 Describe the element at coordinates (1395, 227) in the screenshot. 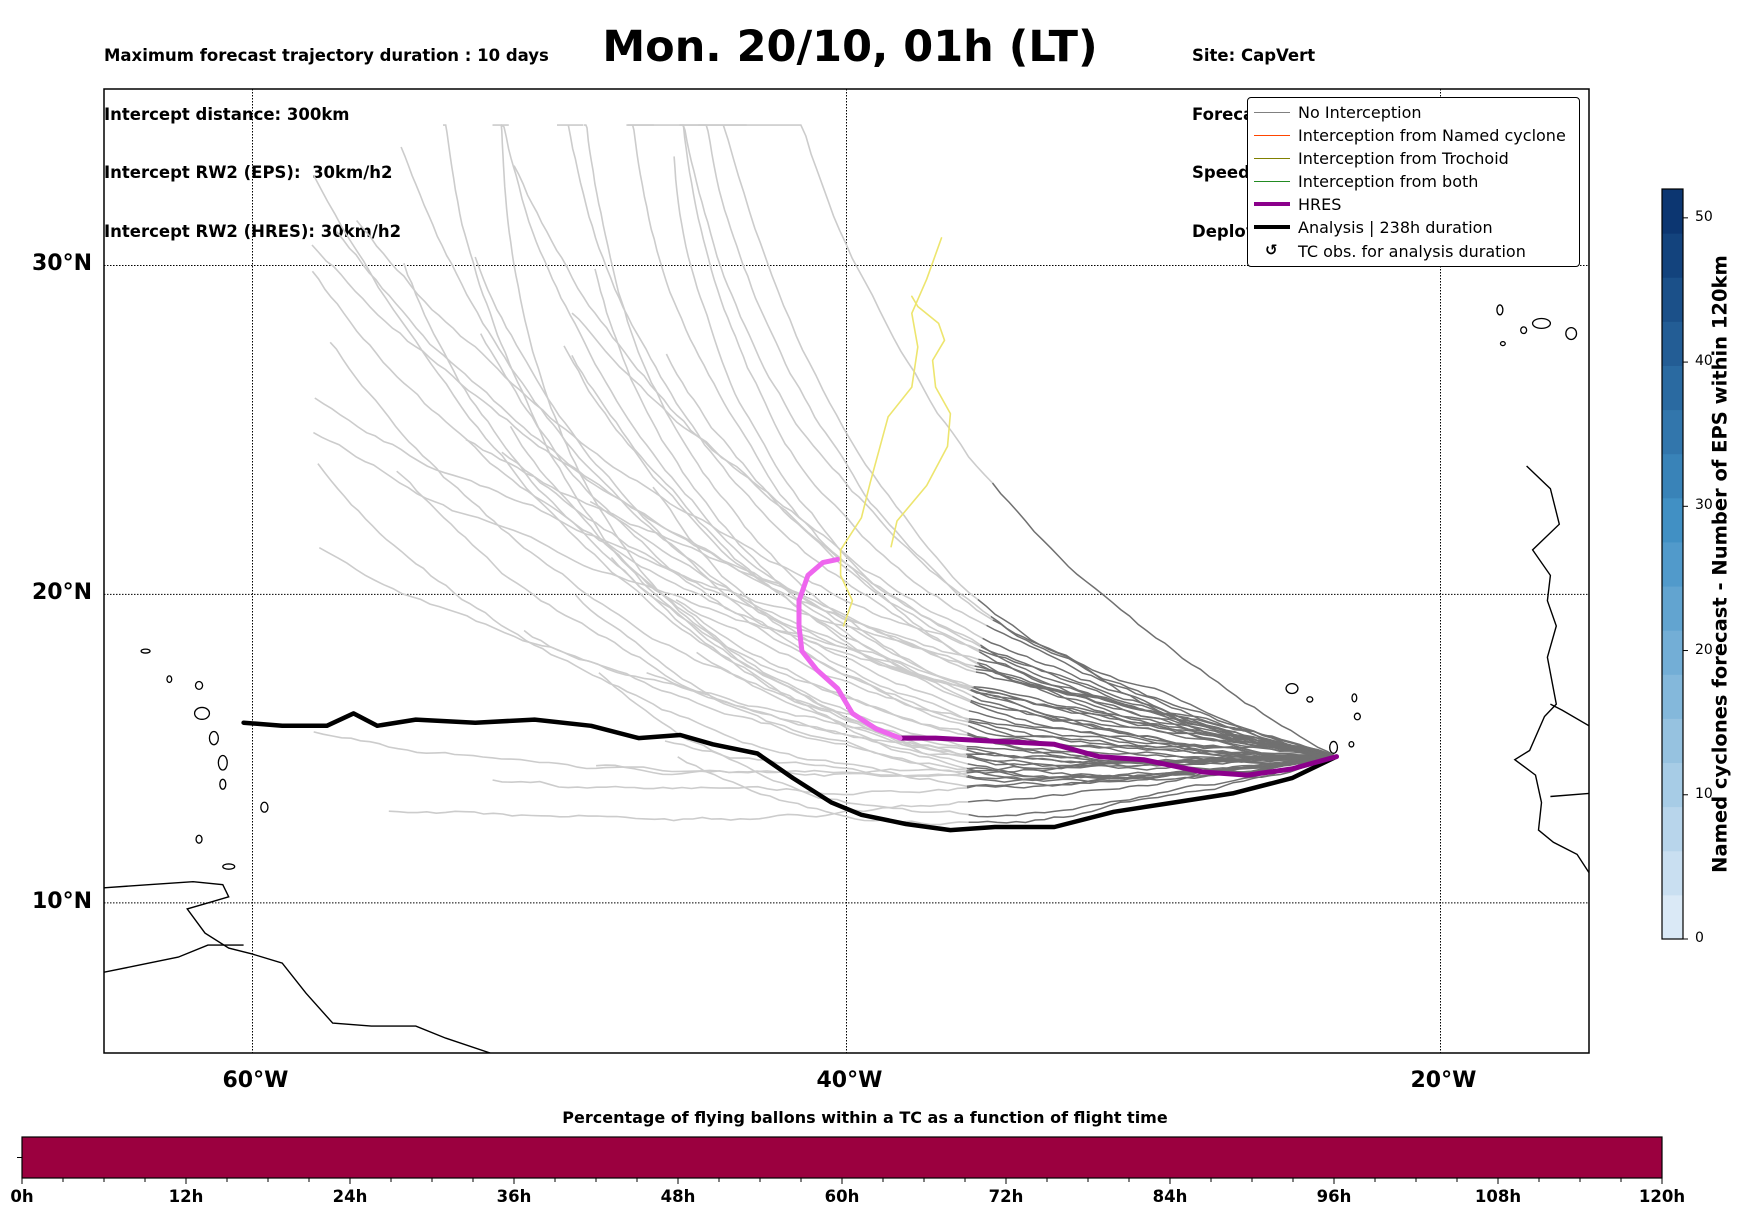

I see `legend-label: Analysis | 238h duration` at that location.